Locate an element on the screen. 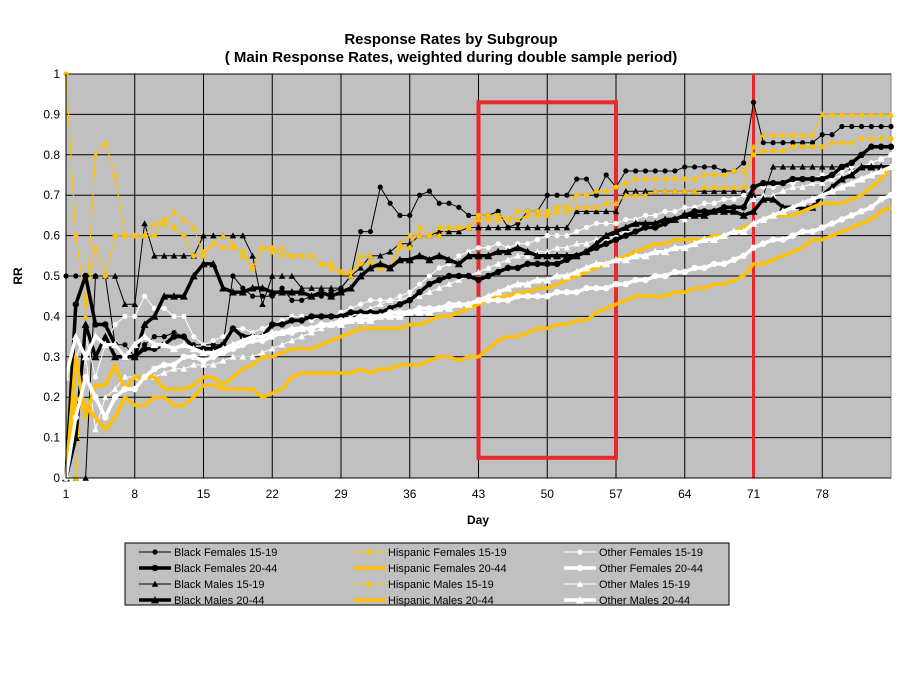 The height and width of the screenshot is (698, 901). legend-label: Other Males 20-44 is located at coordinates (644, 601).